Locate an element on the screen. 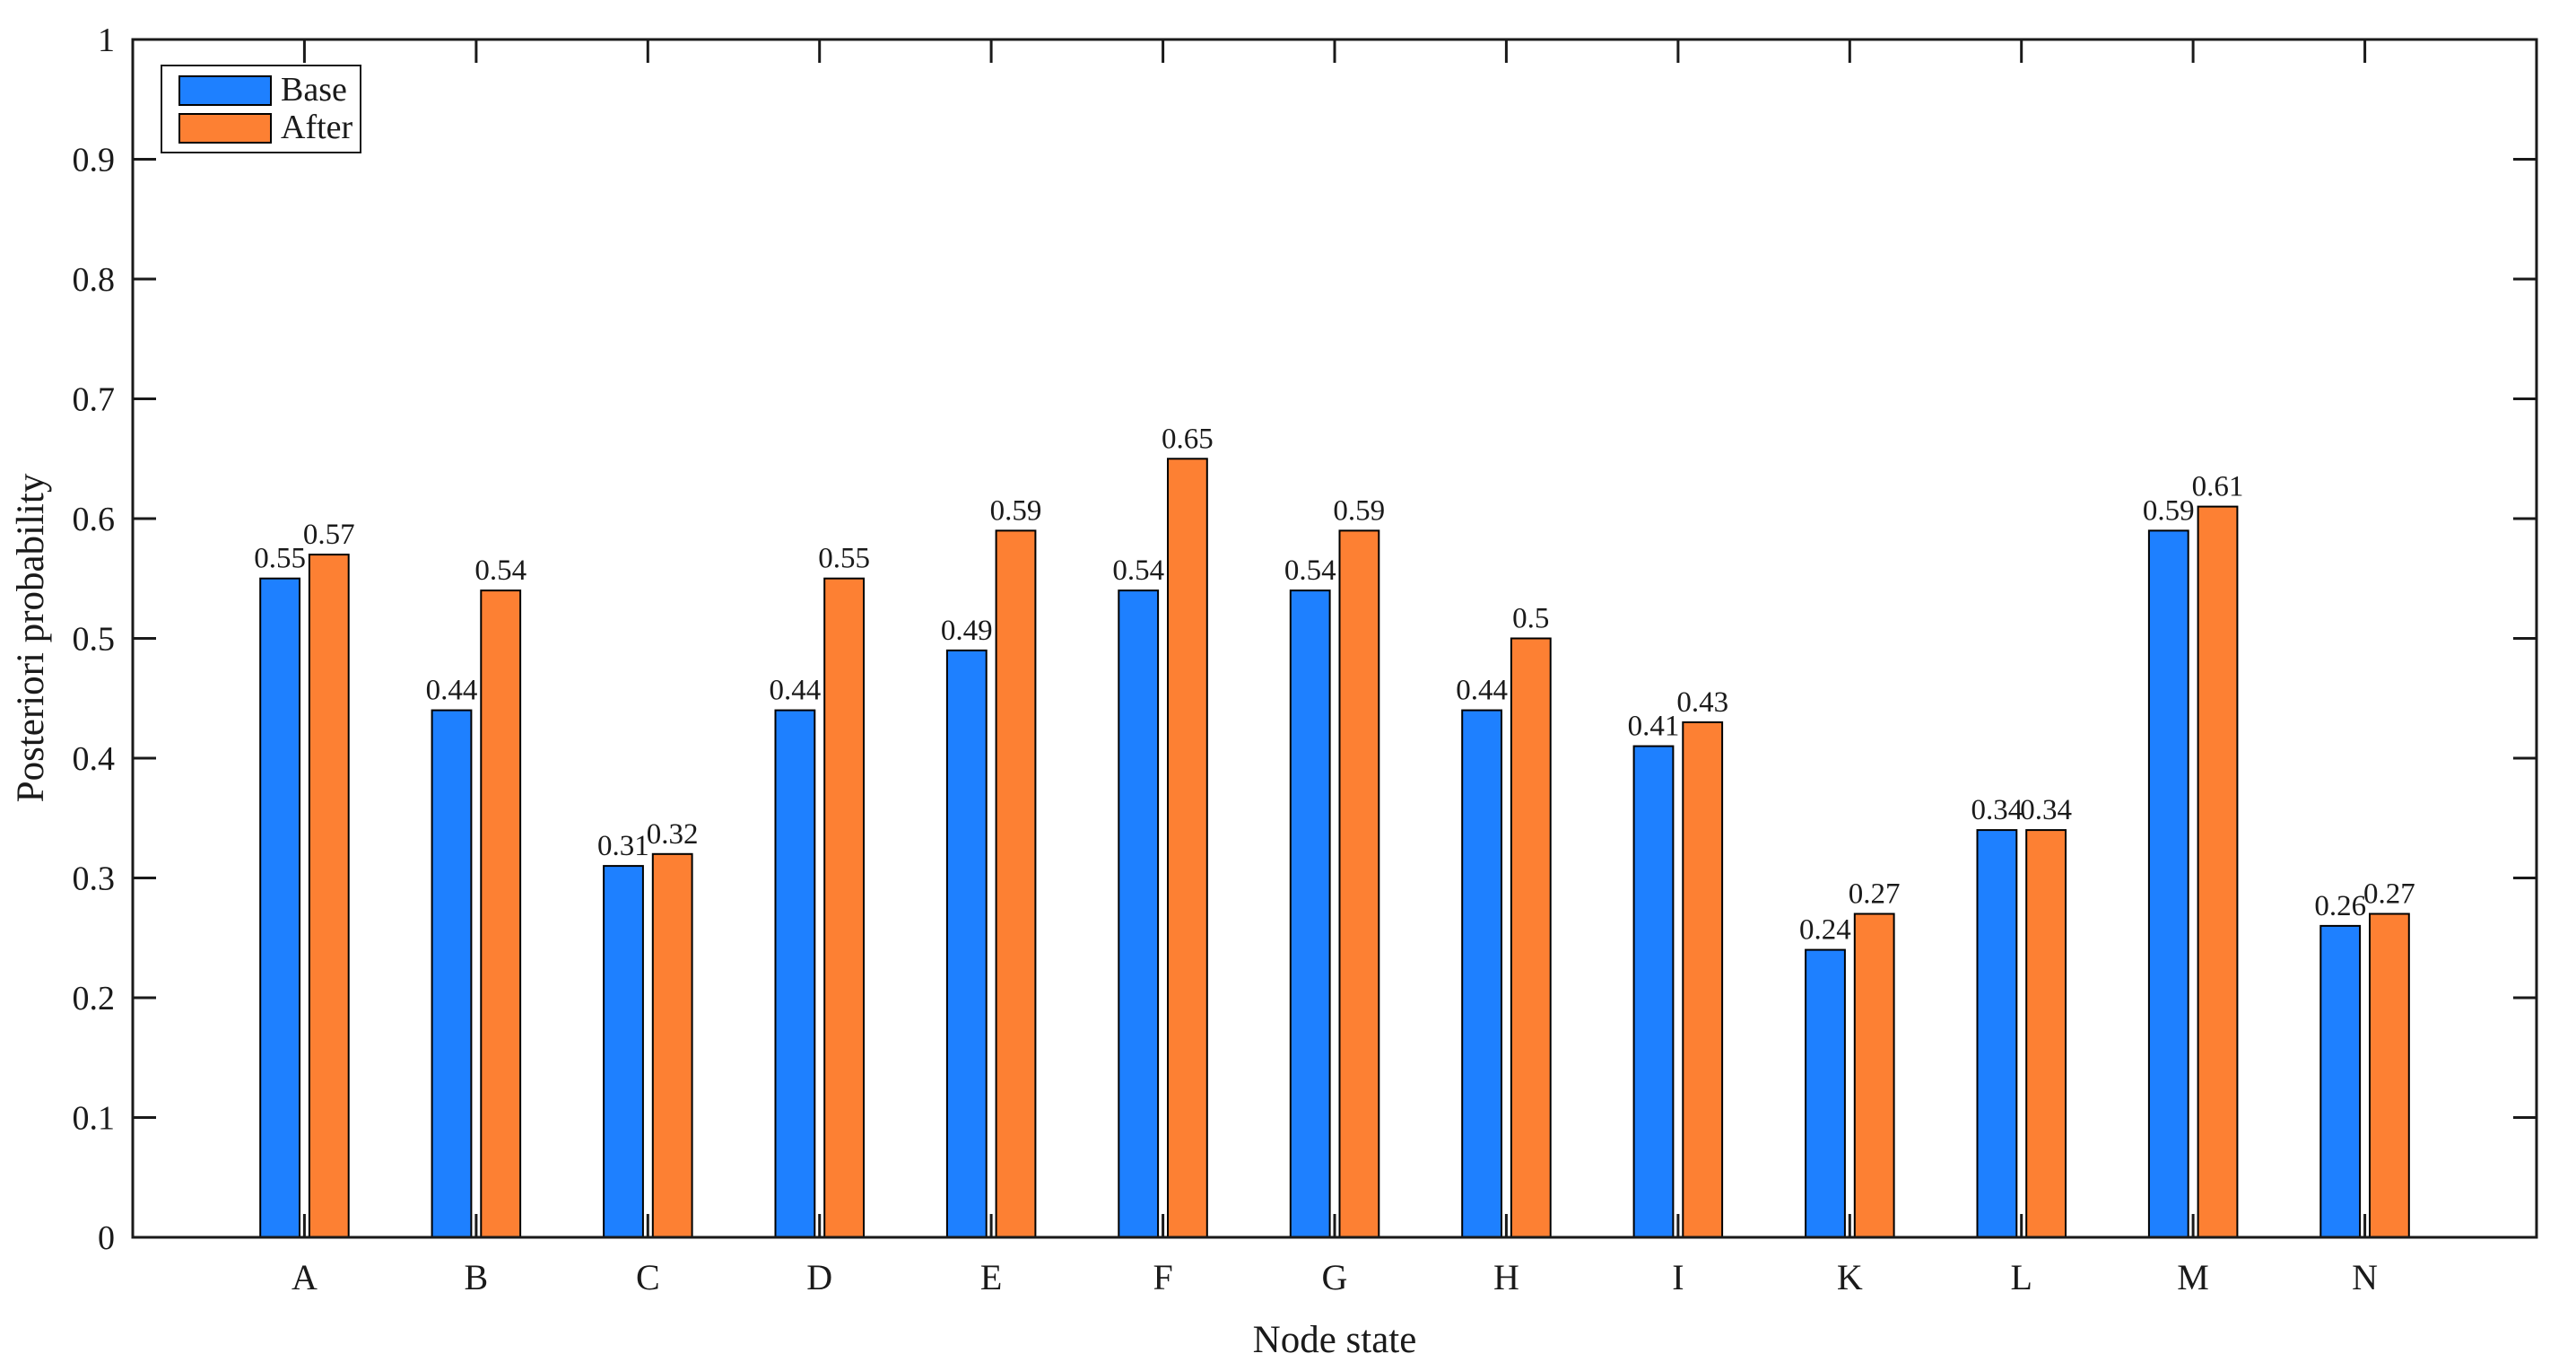 The image size is (2576, 1371). y-tick-label: 0.3 is located at coordinates (94, 879).